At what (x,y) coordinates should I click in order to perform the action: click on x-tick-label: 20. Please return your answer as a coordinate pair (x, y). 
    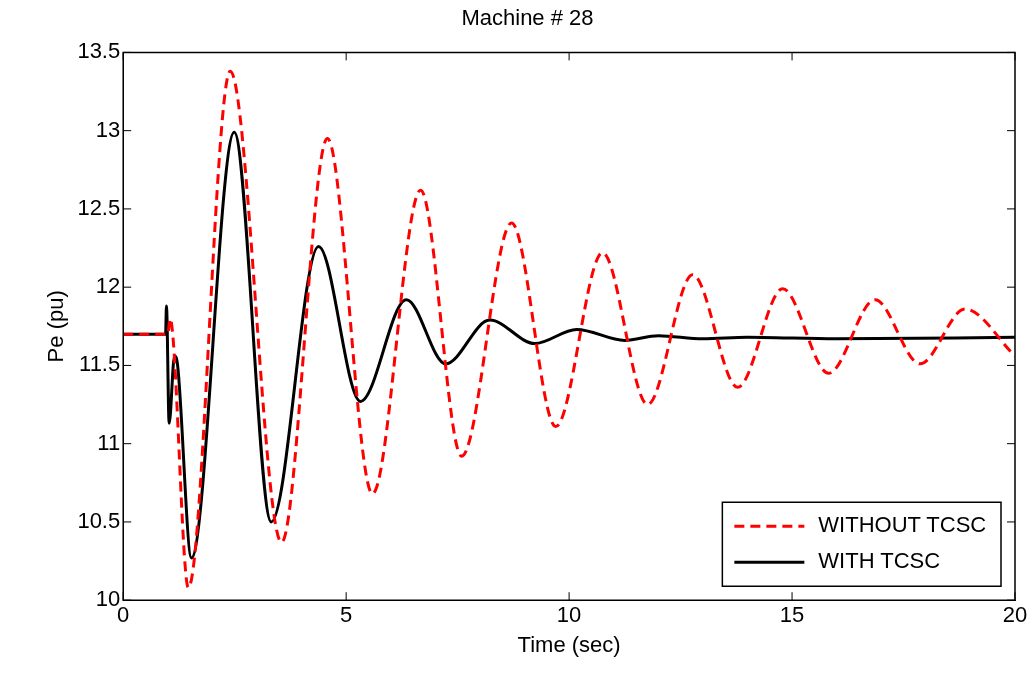
    Looking at the image, I should click on (1015, 615).